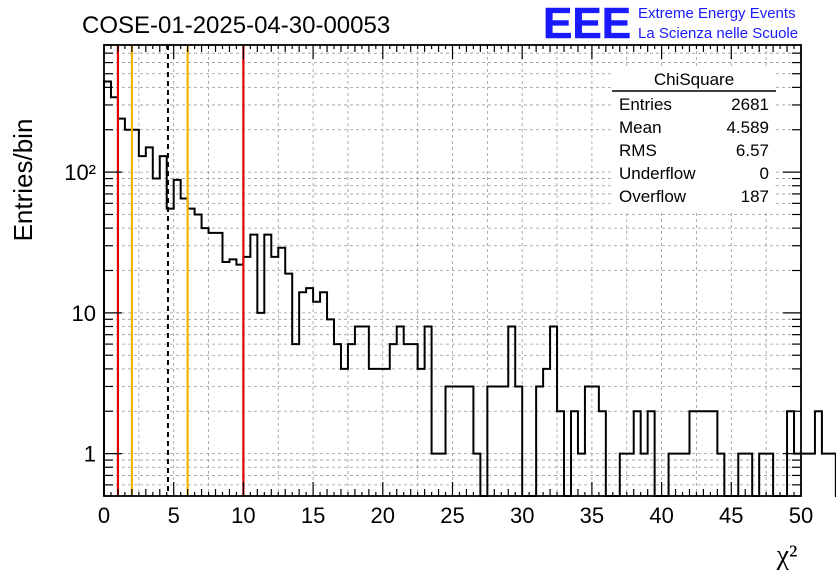 This screenshot has height=572, width=836. Describe the element at coordinates (694, 79) in the screenshot. I see `stats-box-title: ChiSquare` at that location.